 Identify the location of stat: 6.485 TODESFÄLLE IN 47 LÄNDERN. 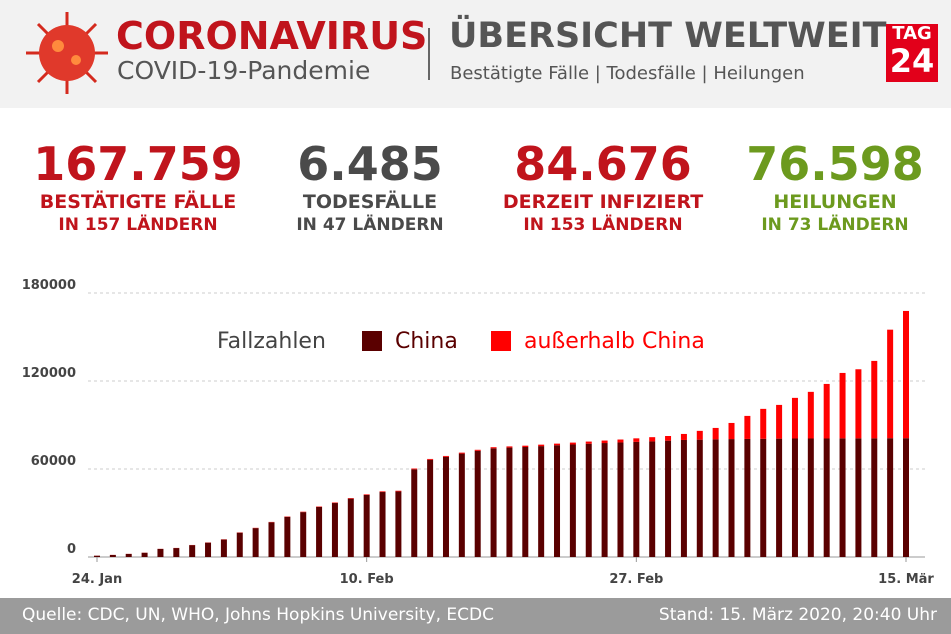
(370, 187).